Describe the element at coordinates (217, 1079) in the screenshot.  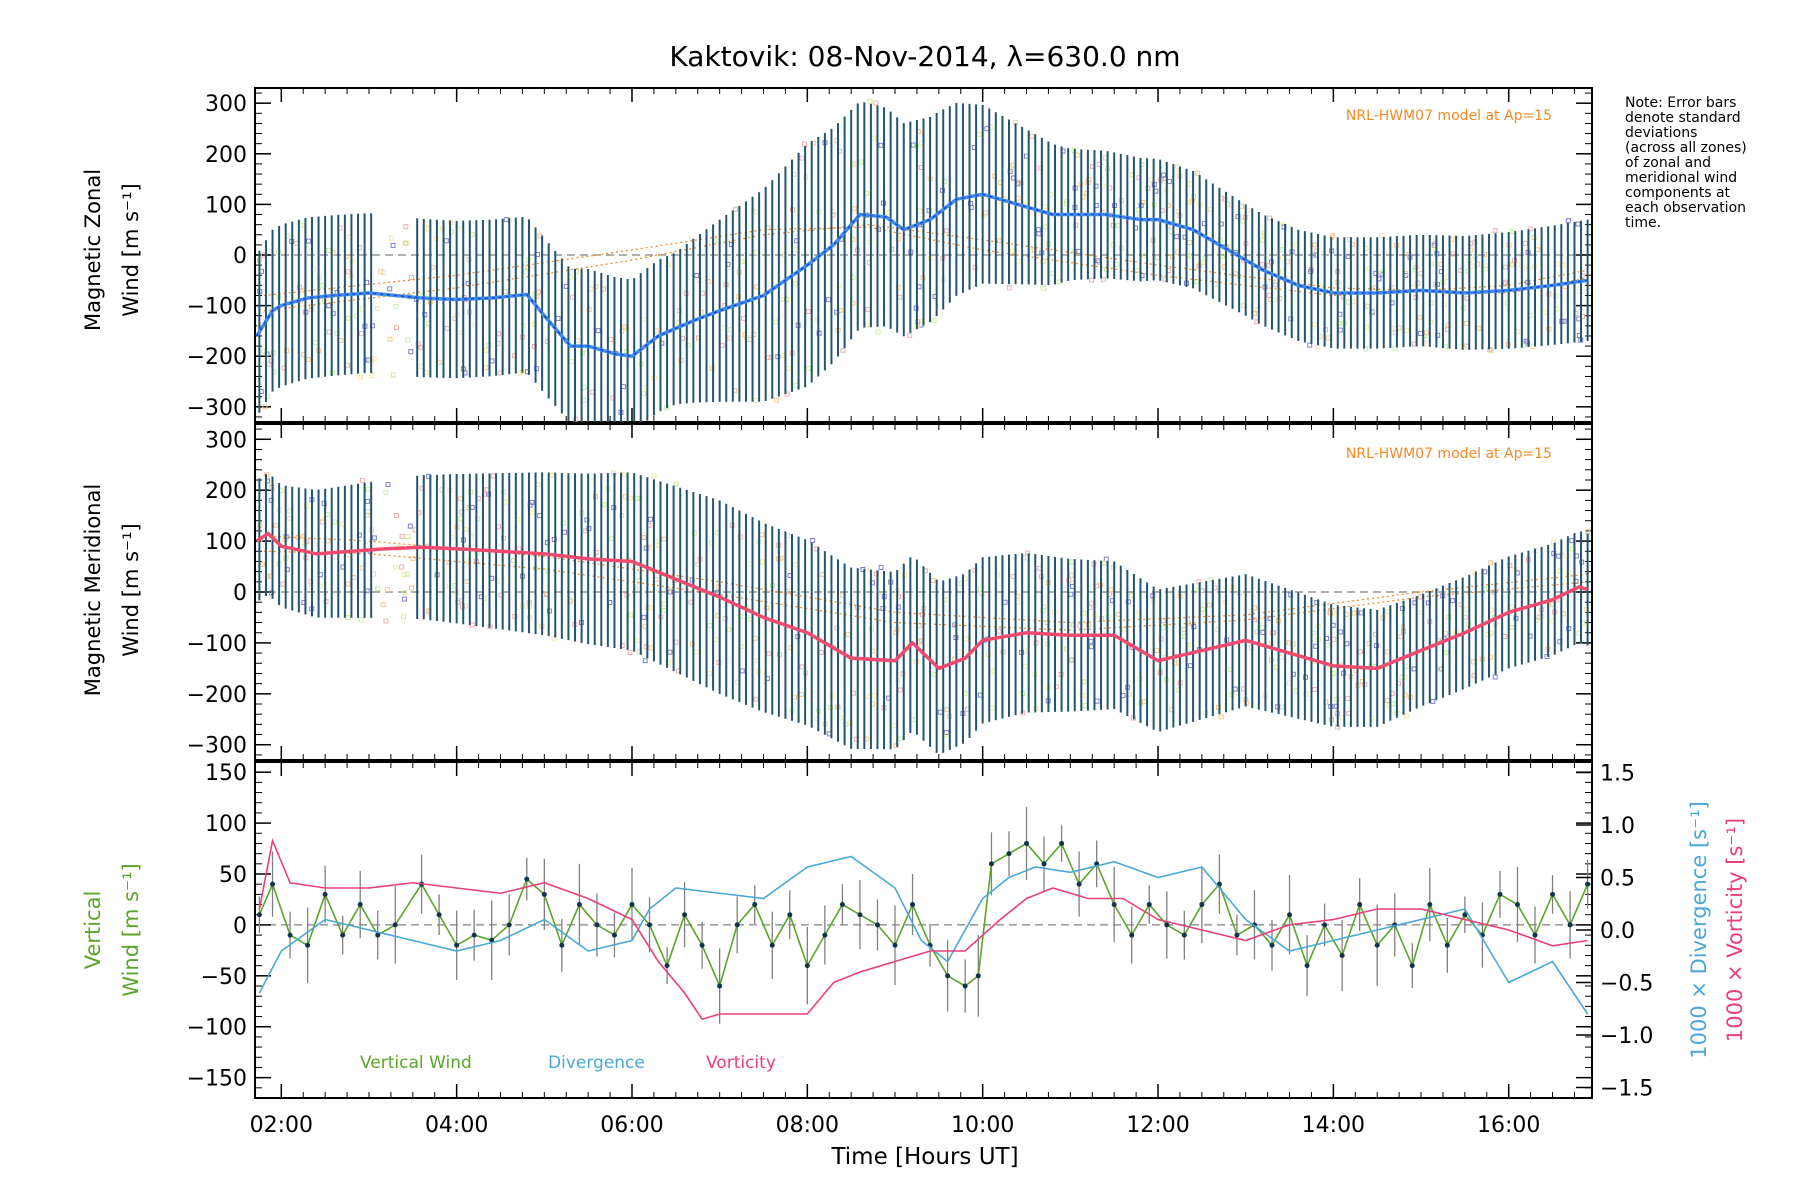
I see `vertical-ytick-label: −150` at that location.